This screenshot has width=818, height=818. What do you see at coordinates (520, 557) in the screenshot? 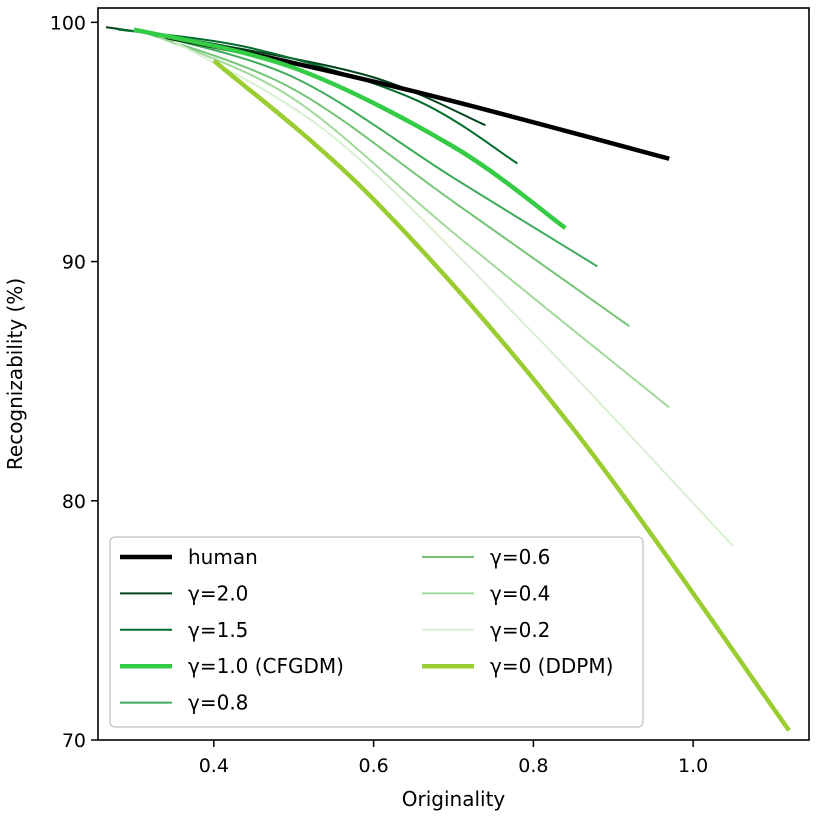
I see `legend-label-gamma-0-6: γ=0.6` at bounding box center [520, 557].